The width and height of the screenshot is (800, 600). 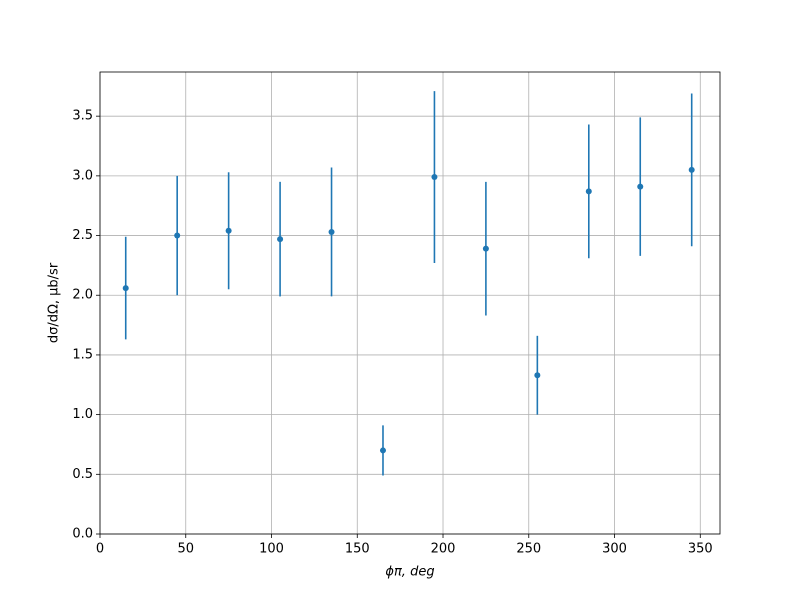 I want to click on y-axis-label: dσ/dΩ, μb/sr, so click(x=54, y=302).